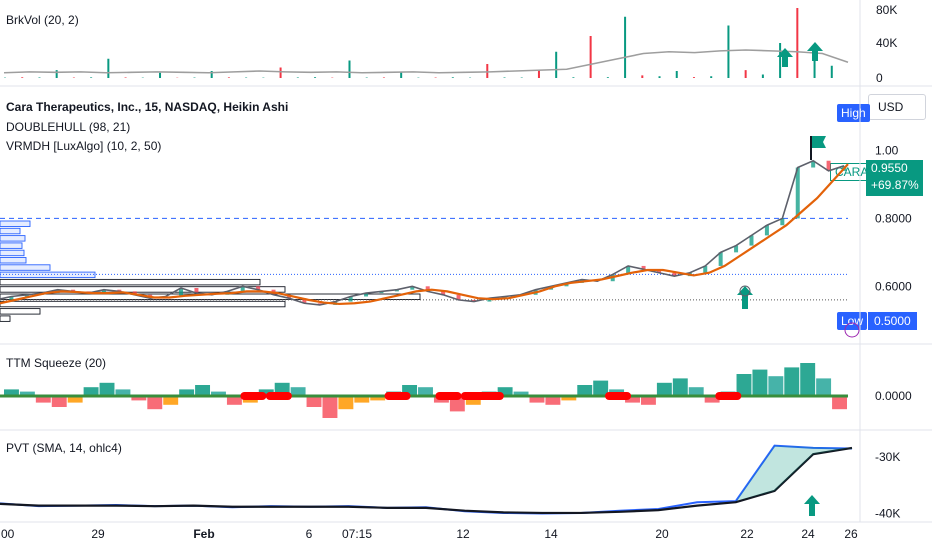  What do you see at coordinates (309, 534) in the screenshot?
I see `time-axis-tick: 6` at bounding box center [309, 534].